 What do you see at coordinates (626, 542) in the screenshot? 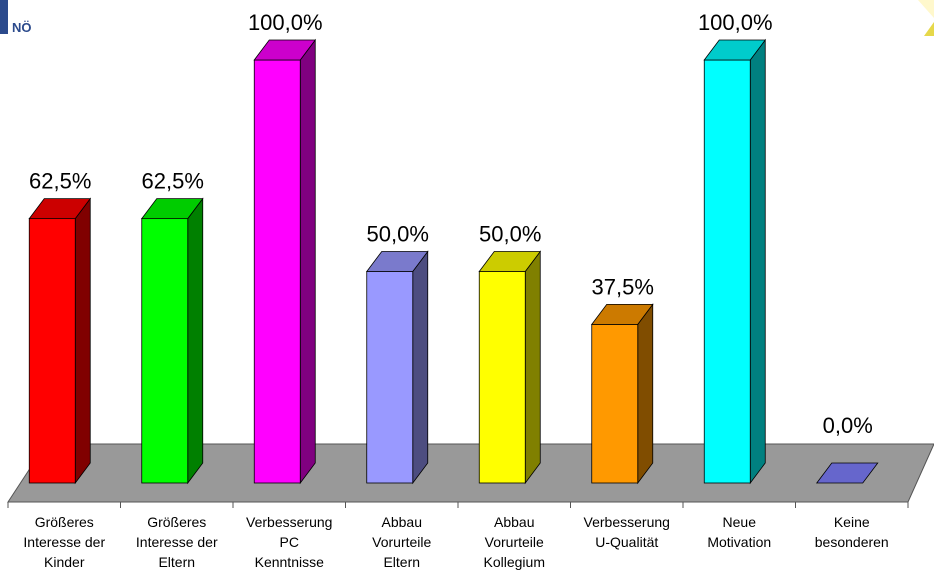
I see `x-tick-label: U-Qualität` at bounding box center [626, 542].